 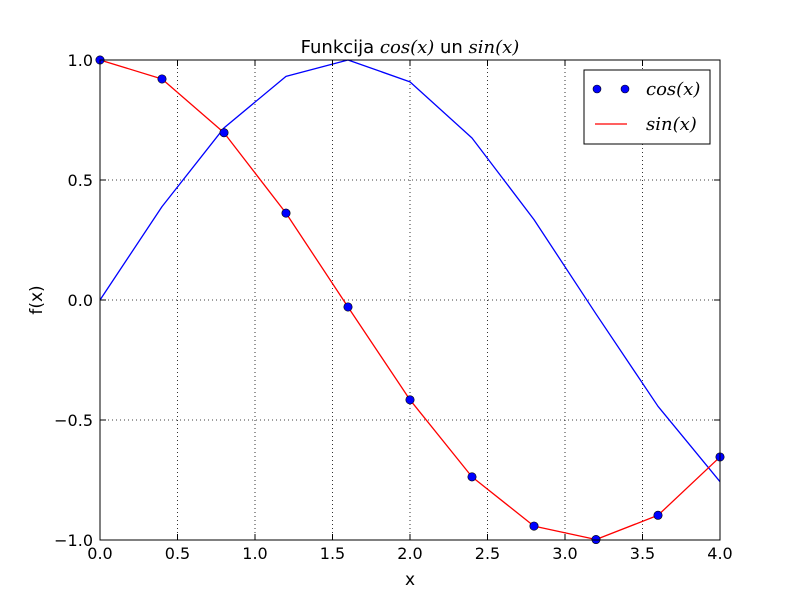 What do you see at coordinates (73, 420) in the screenshot?
I see `y-tick-label: −0.5` at bounding box center [73, 420].